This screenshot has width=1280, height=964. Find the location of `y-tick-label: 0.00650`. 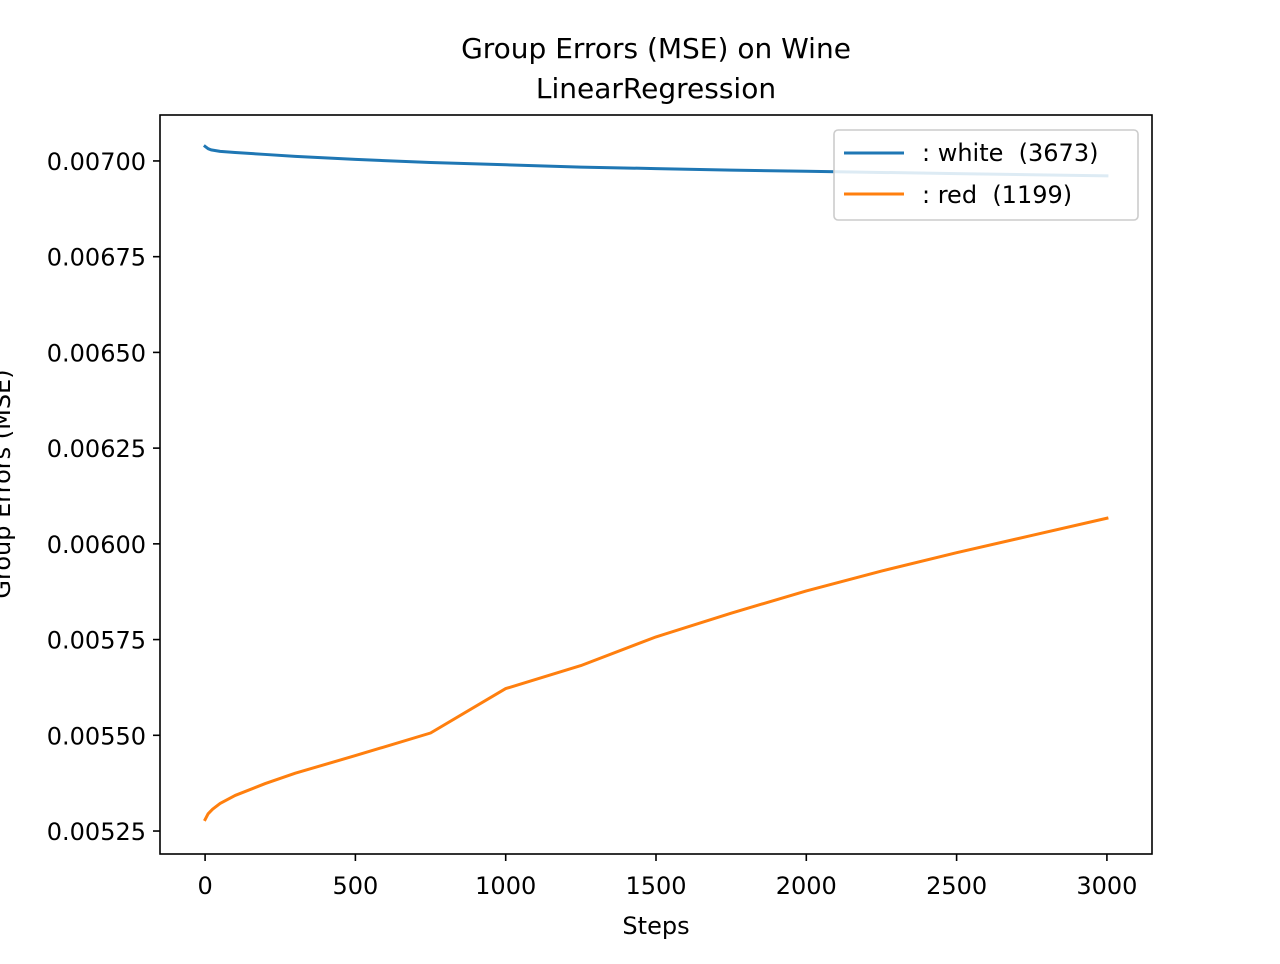

y-tick-label: 0.00650 is located at coordinates (96, 353).